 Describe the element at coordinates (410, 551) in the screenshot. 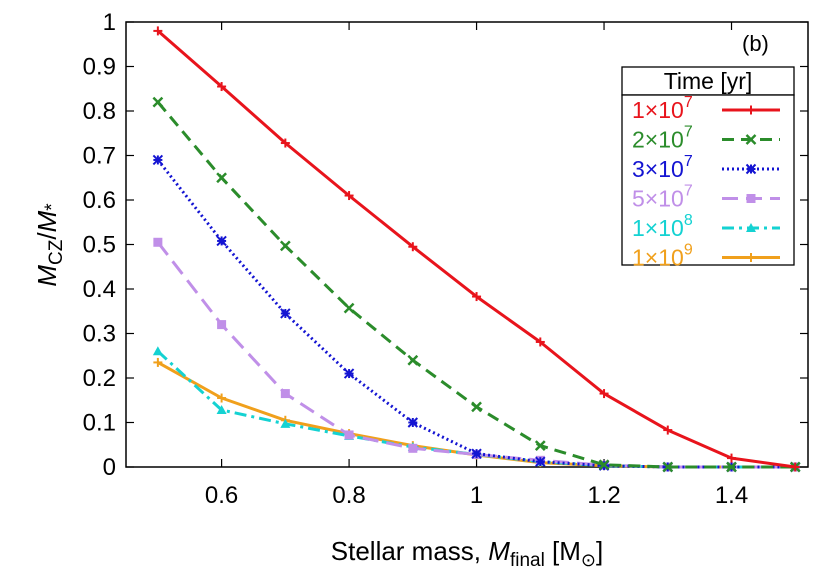

I see `x-axis-title-prefix: Stellar mass,` at that location.